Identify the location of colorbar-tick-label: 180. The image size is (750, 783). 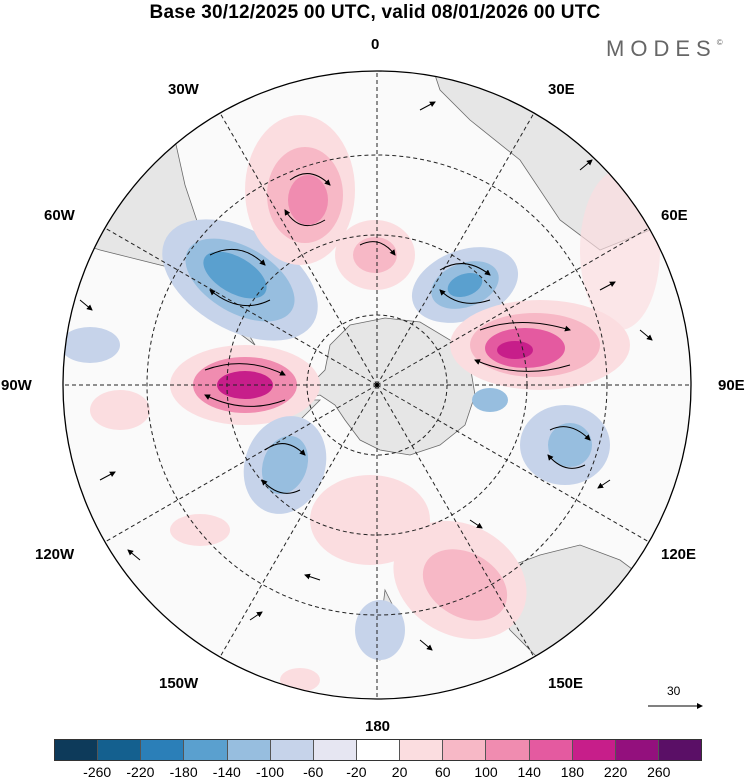
(572, 772).